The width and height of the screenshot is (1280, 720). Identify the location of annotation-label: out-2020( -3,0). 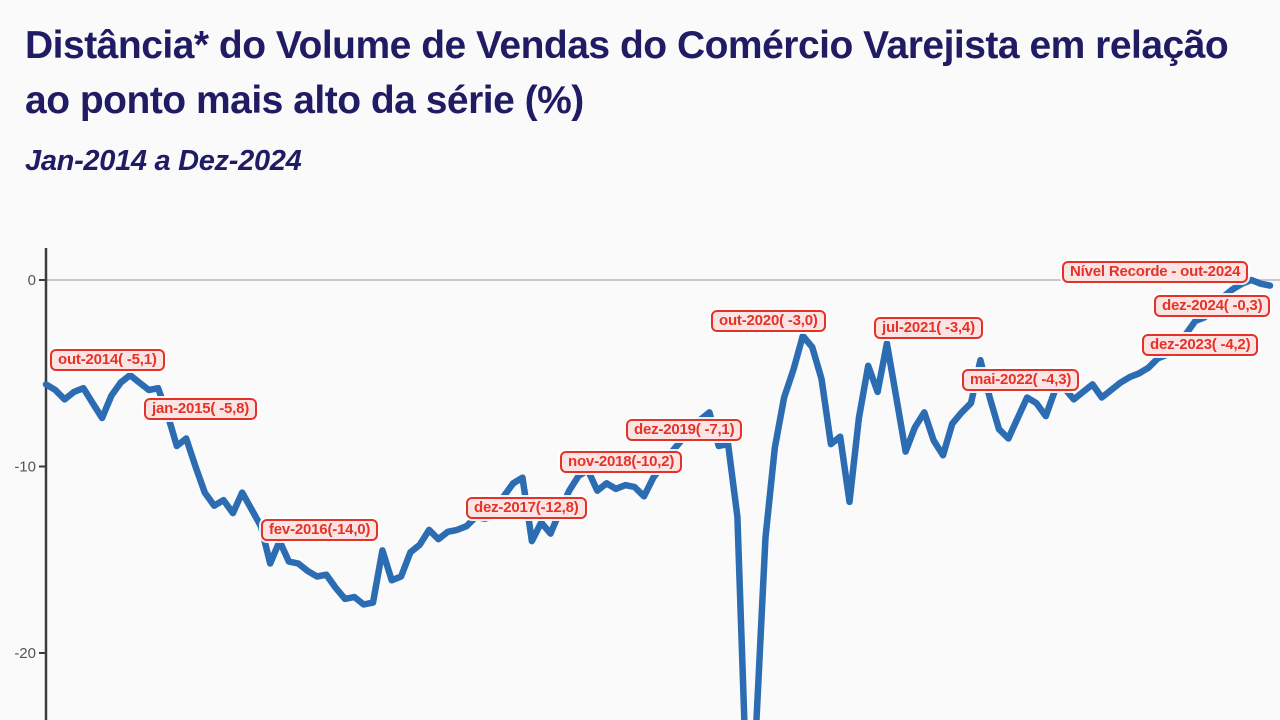
(768, 321).